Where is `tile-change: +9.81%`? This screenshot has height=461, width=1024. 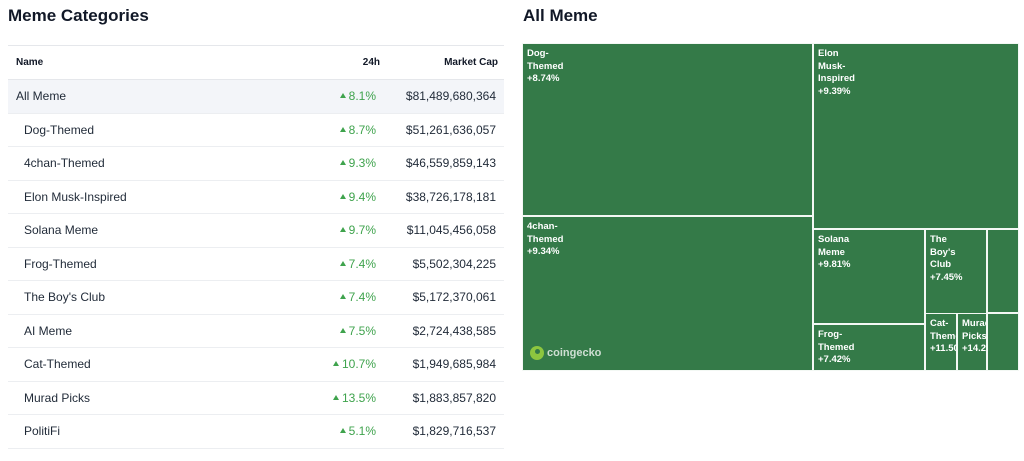
tile-change: +9.81% is located at coordinates (834, 264).